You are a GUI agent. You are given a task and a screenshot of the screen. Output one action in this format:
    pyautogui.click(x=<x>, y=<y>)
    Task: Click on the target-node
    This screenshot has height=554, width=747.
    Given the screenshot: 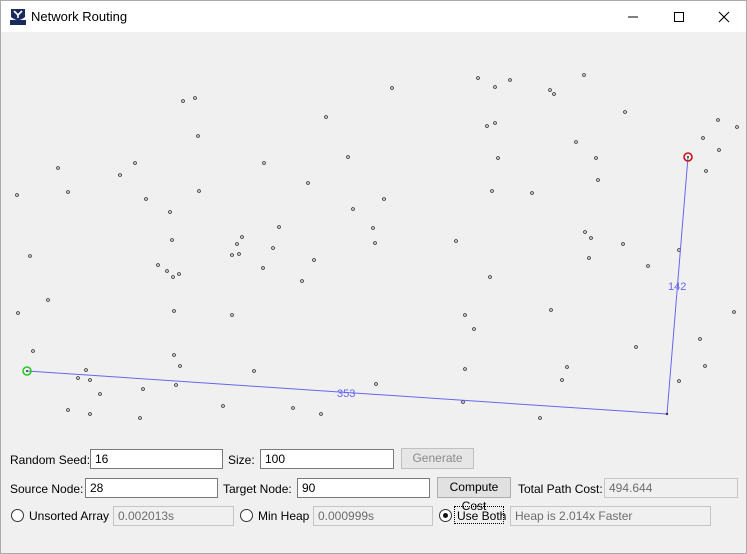 What is the action you would take?
    pyautogui.click(x=688, y=157)
    